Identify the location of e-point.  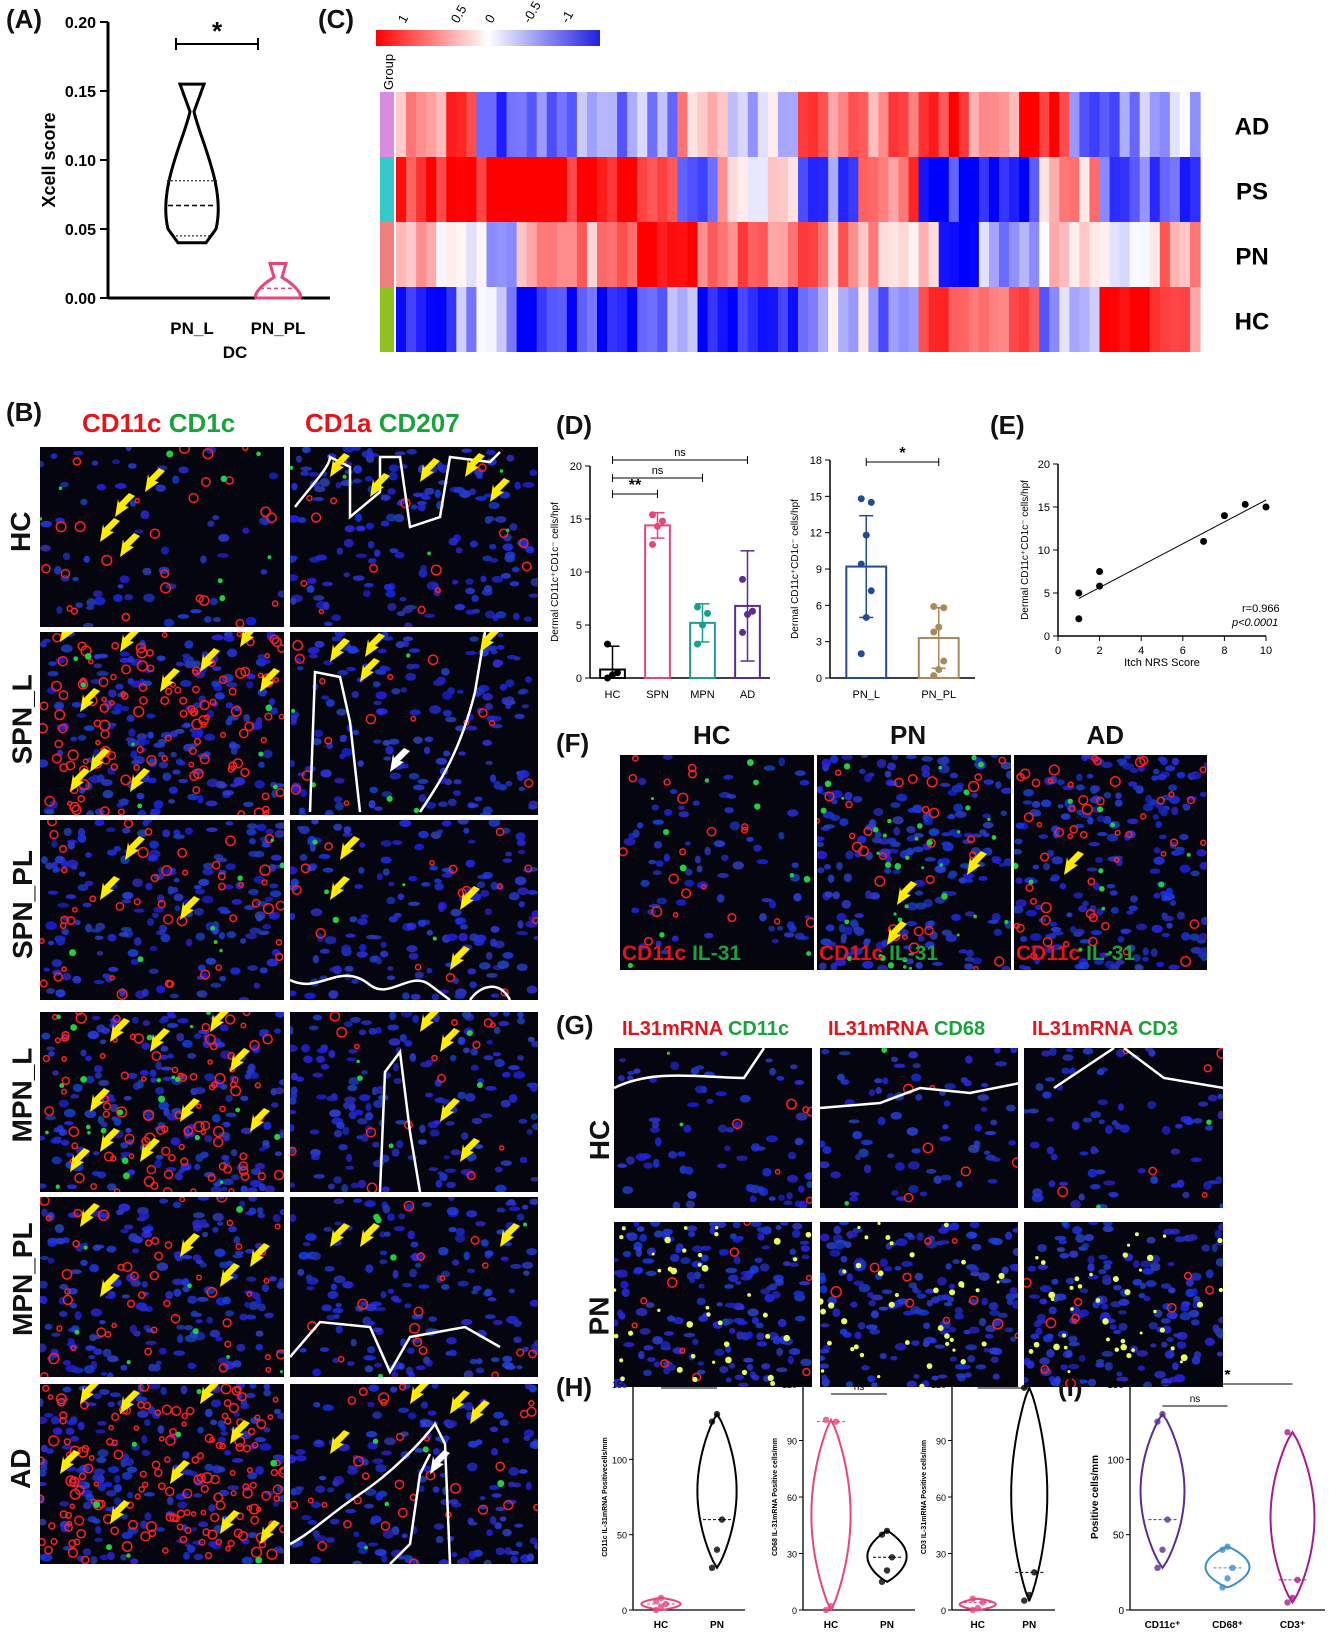
(1079, 619).